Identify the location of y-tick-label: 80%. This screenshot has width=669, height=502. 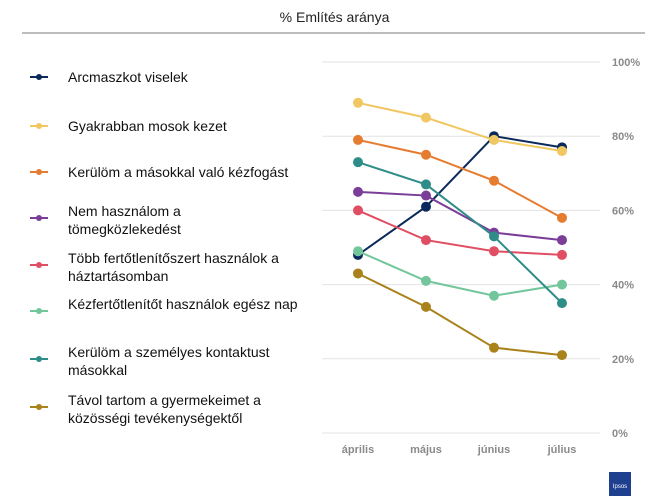
(623, 137).